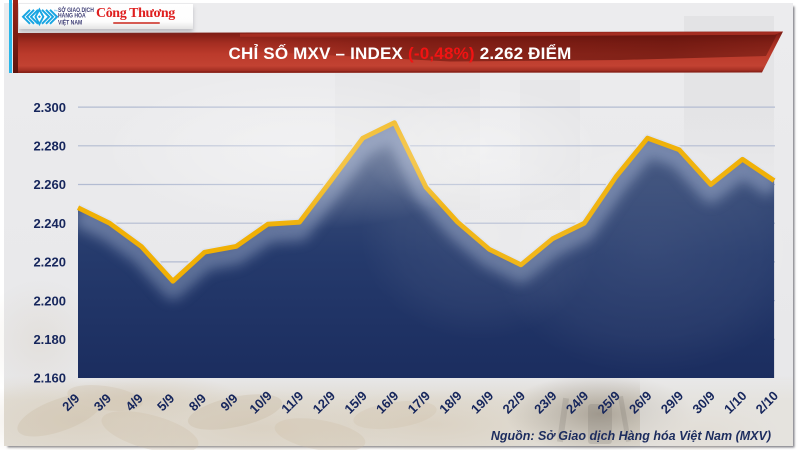  Describe the element at coordinates (49, 184) in the screenshot. I see `svg-text: 2.260` at that location.